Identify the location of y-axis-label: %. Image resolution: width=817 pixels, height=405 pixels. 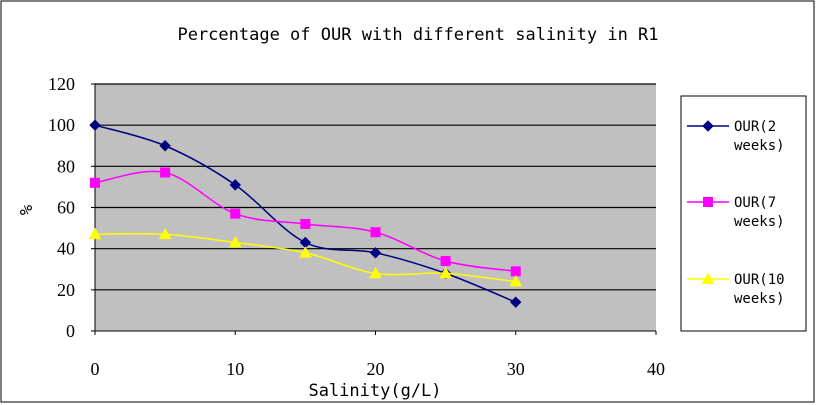
(27, 210).